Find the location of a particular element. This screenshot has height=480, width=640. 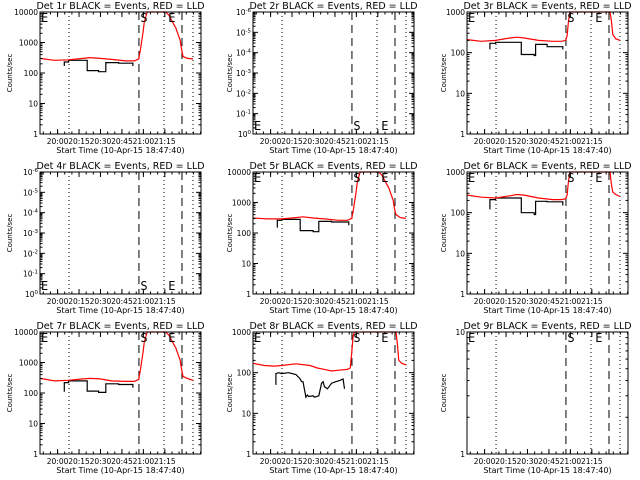

chart-title: Det 4r BLACK = Events, RED = LLD is located at coordinates (120, 166).